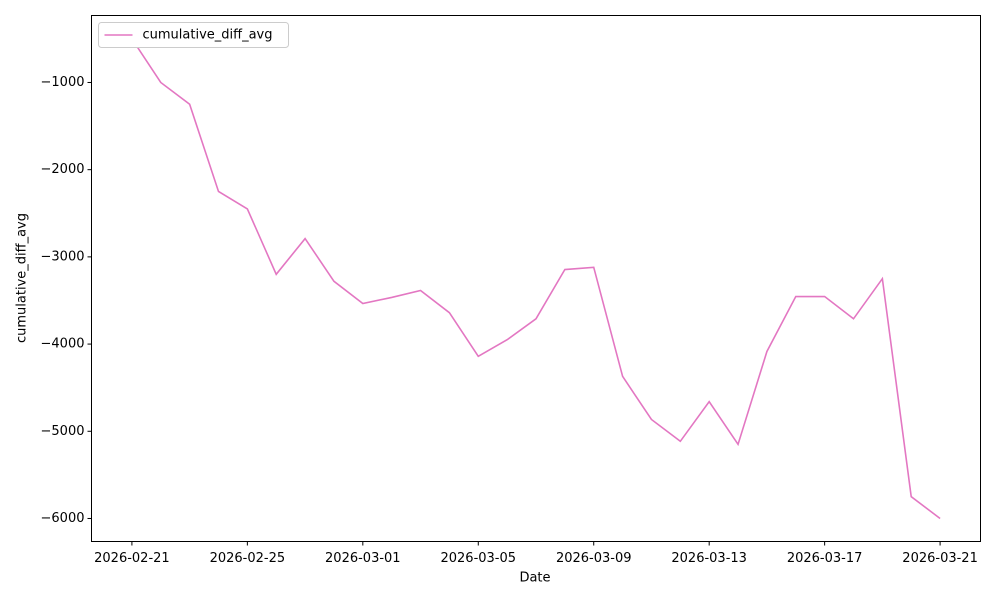  What do you see at coordinates (63, 518) in the screenshot?
I see `y-tick-label: −6000` at bounding box center [63, 518].